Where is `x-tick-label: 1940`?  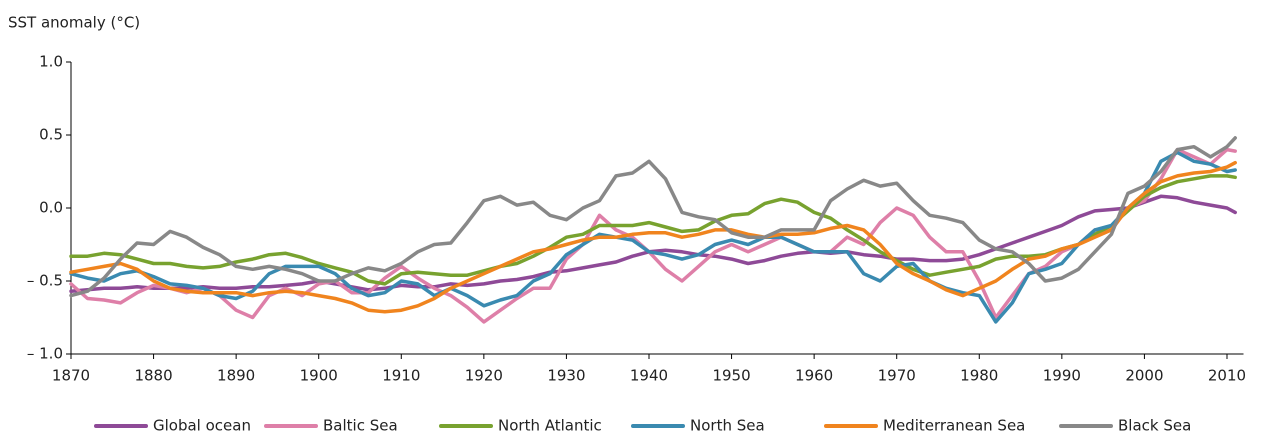 x-tick-label: 1940 is located at coordinates (649, 376).